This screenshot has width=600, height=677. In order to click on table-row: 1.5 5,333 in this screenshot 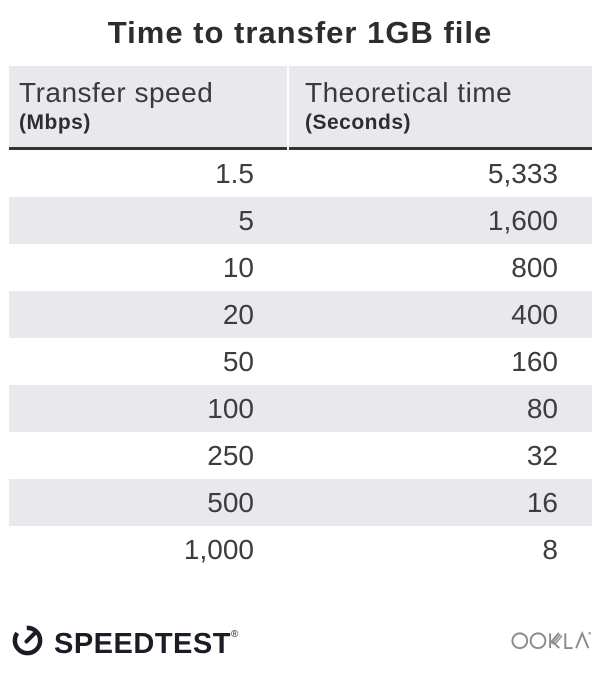, I will do `click(300, 173)`.